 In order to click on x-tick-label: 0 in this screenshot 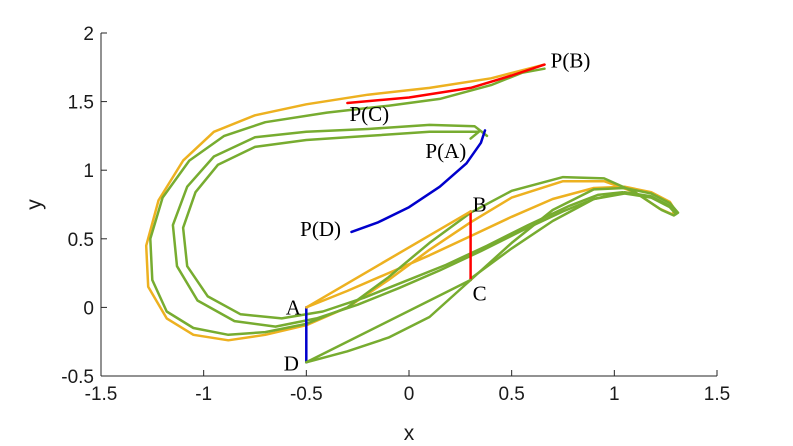, I will do `click(409, 394)`.